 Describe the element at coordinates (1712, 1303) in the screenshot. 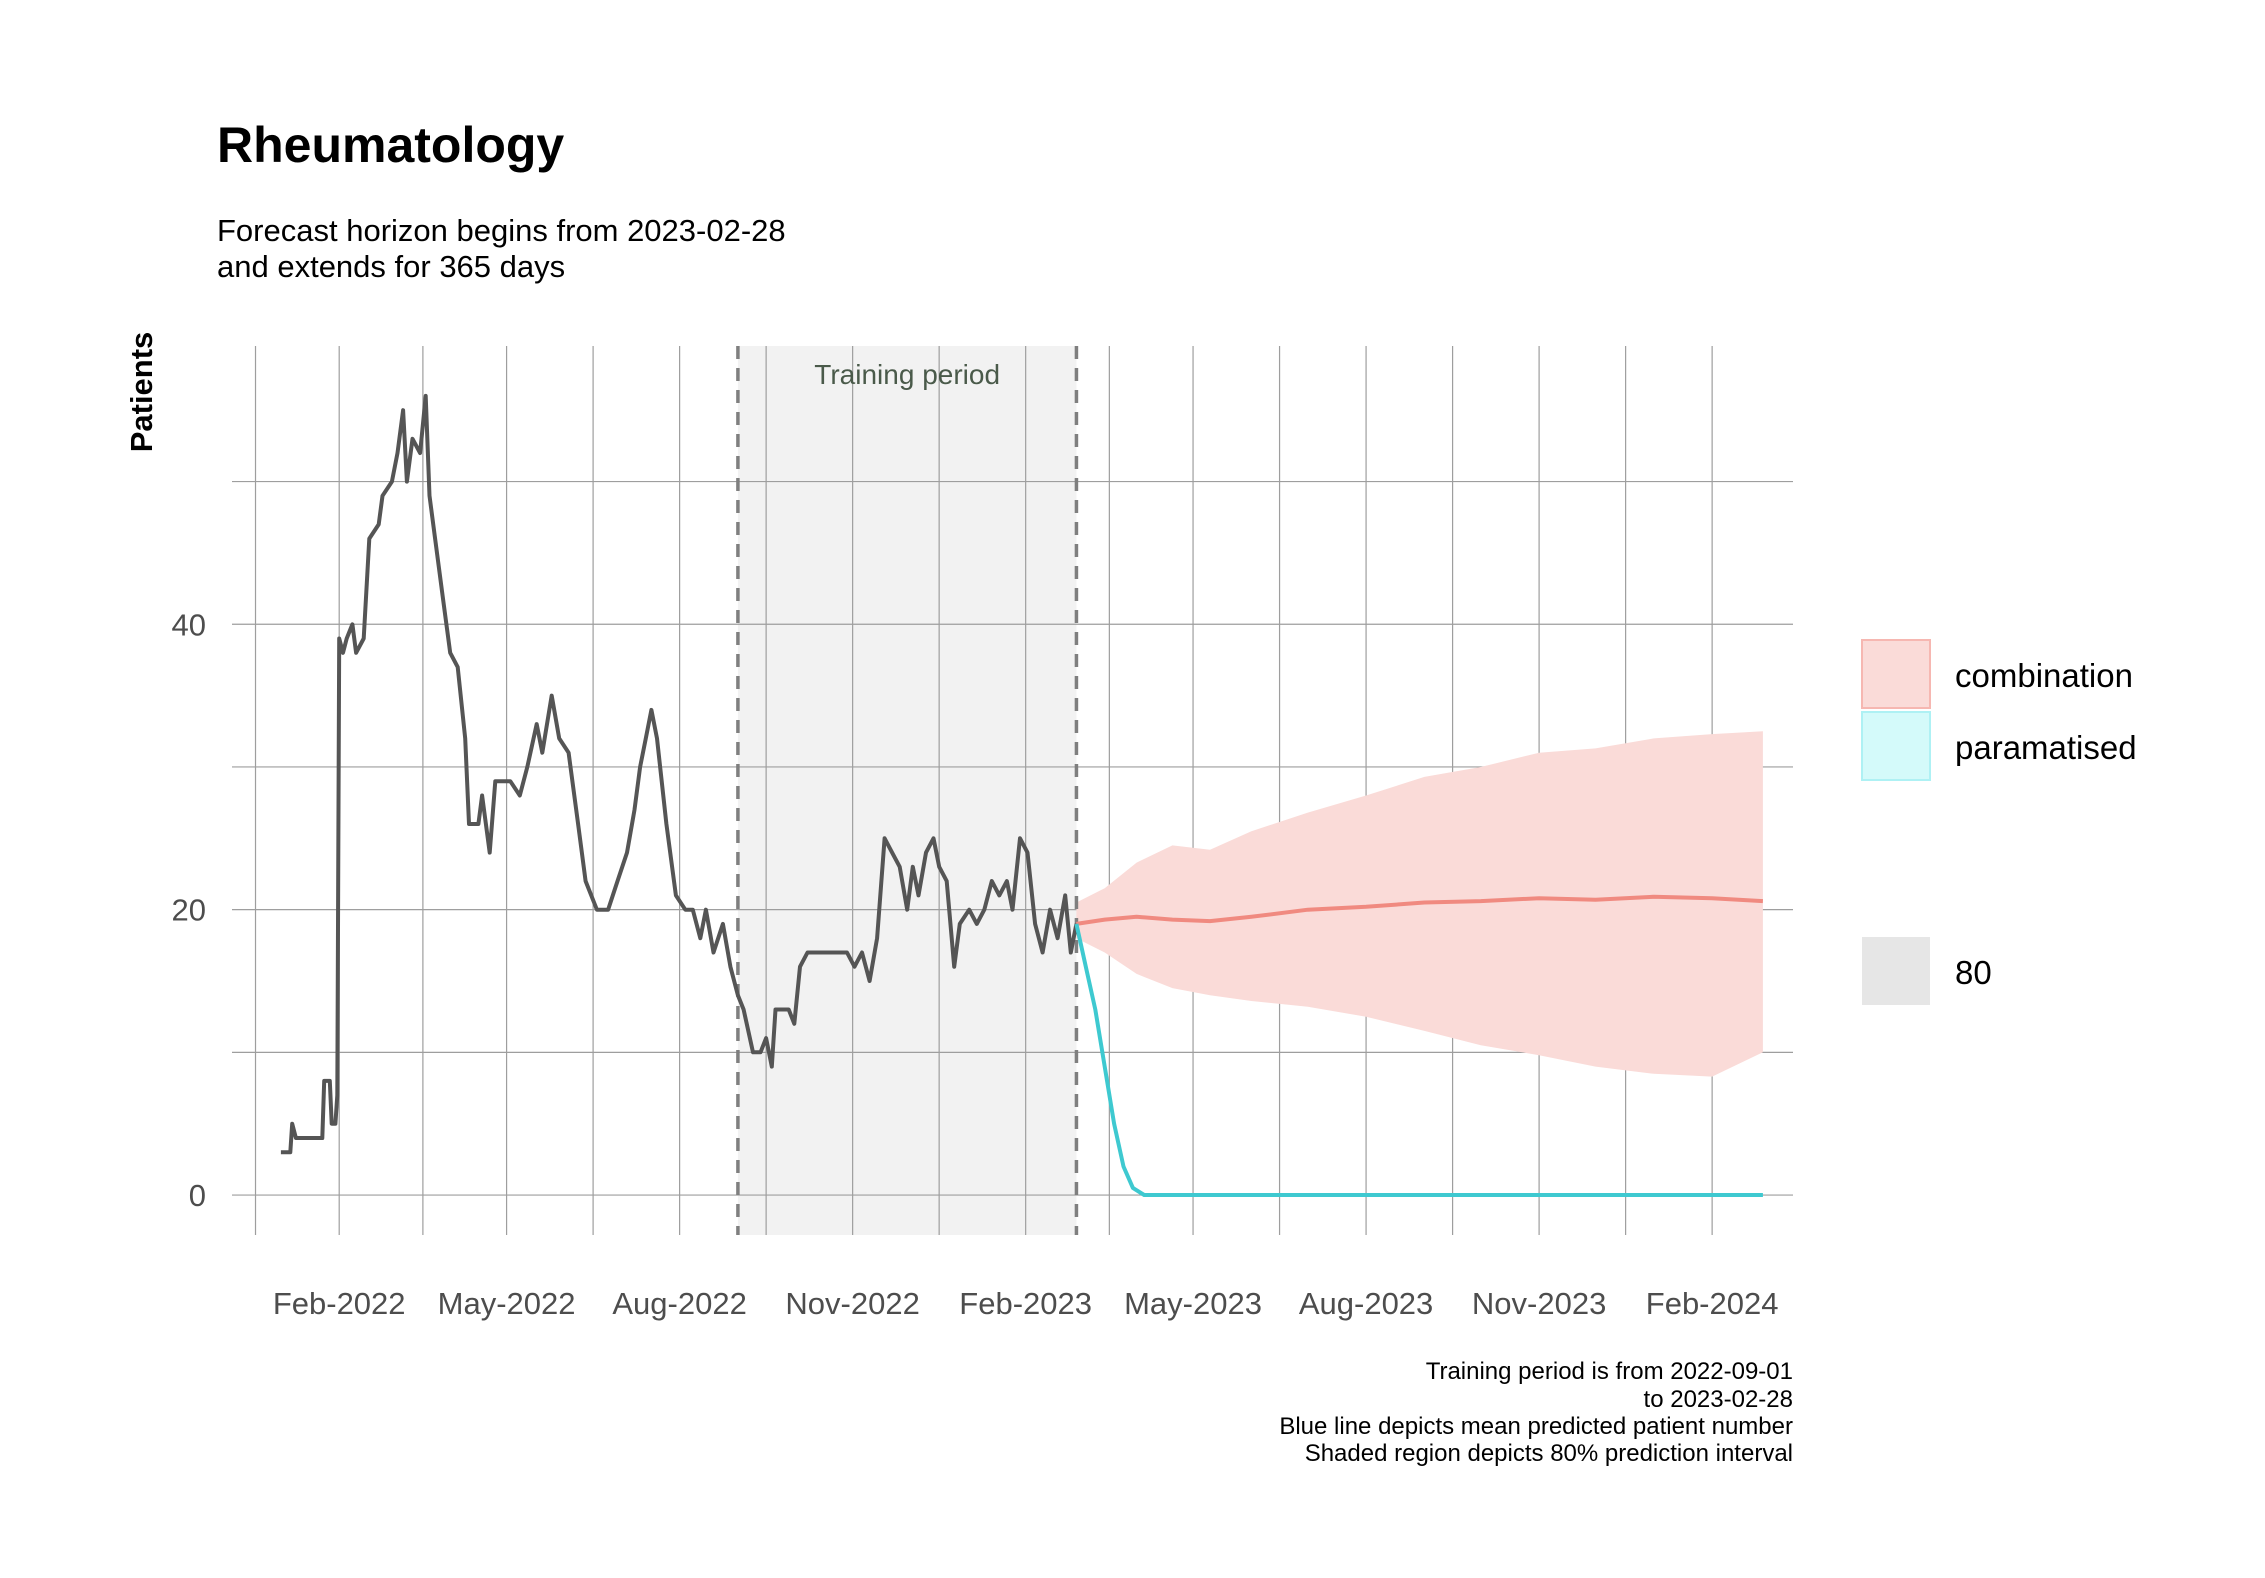

I see `x-tick-label: Feb-2024` at that location.